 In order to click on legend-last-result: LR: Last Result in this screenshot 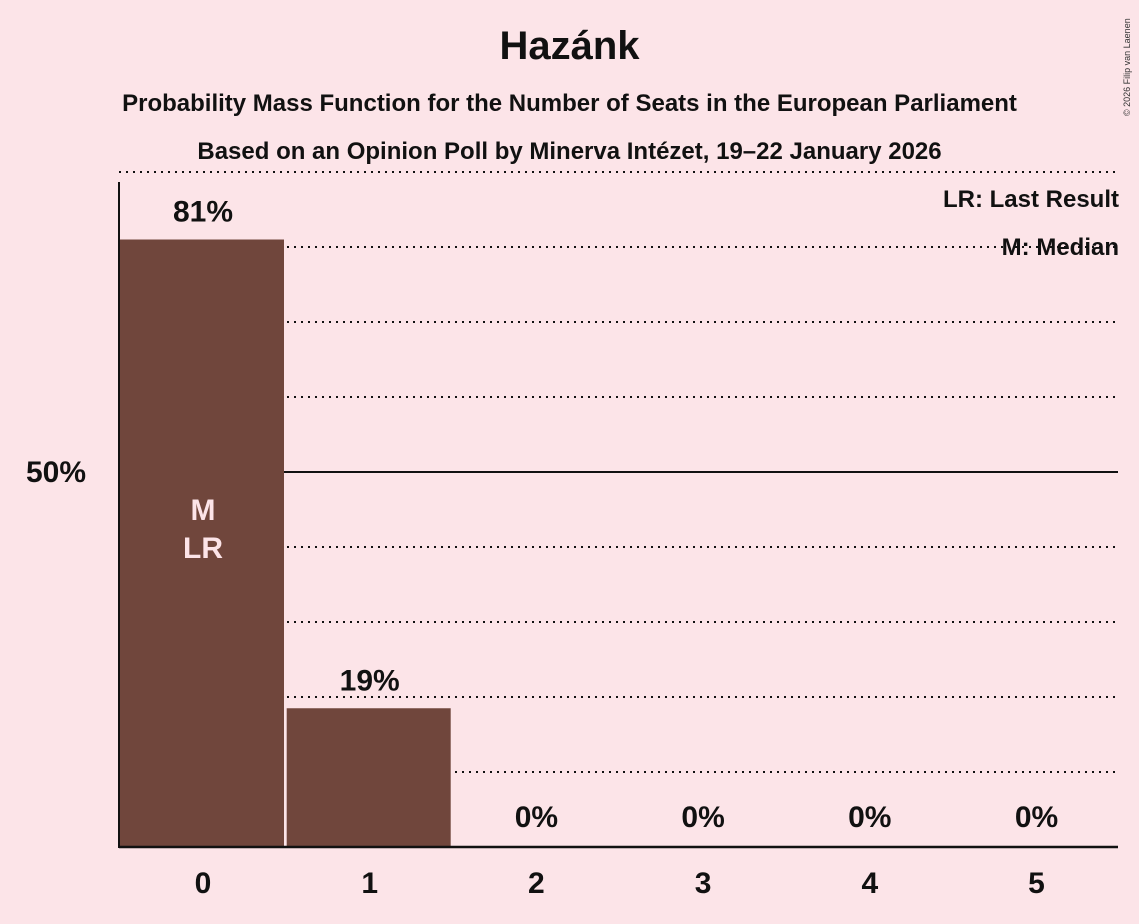, I will do `click(1030, 199)`.